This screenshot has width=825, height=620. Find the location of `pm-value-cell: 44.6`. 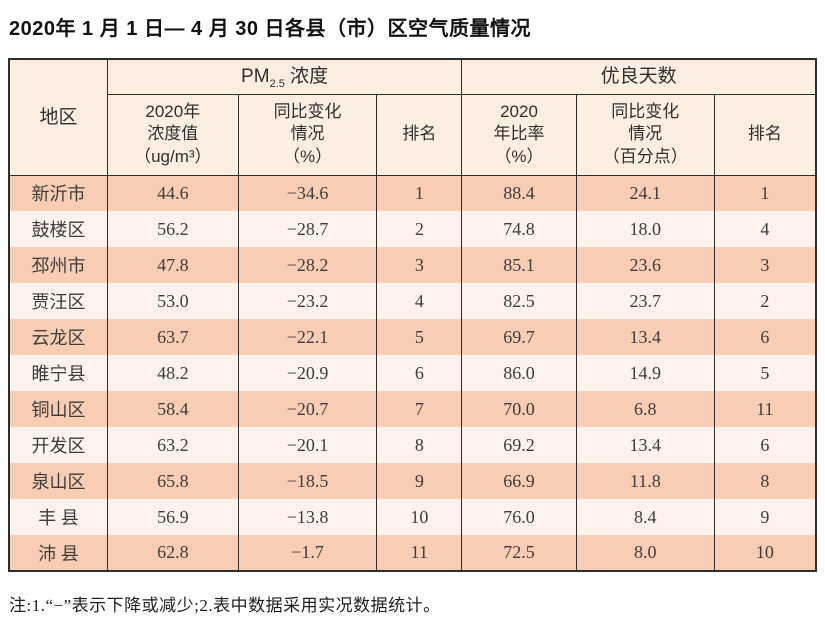

pm-value-cell: 44.6 is located at coordinates (172, 193).